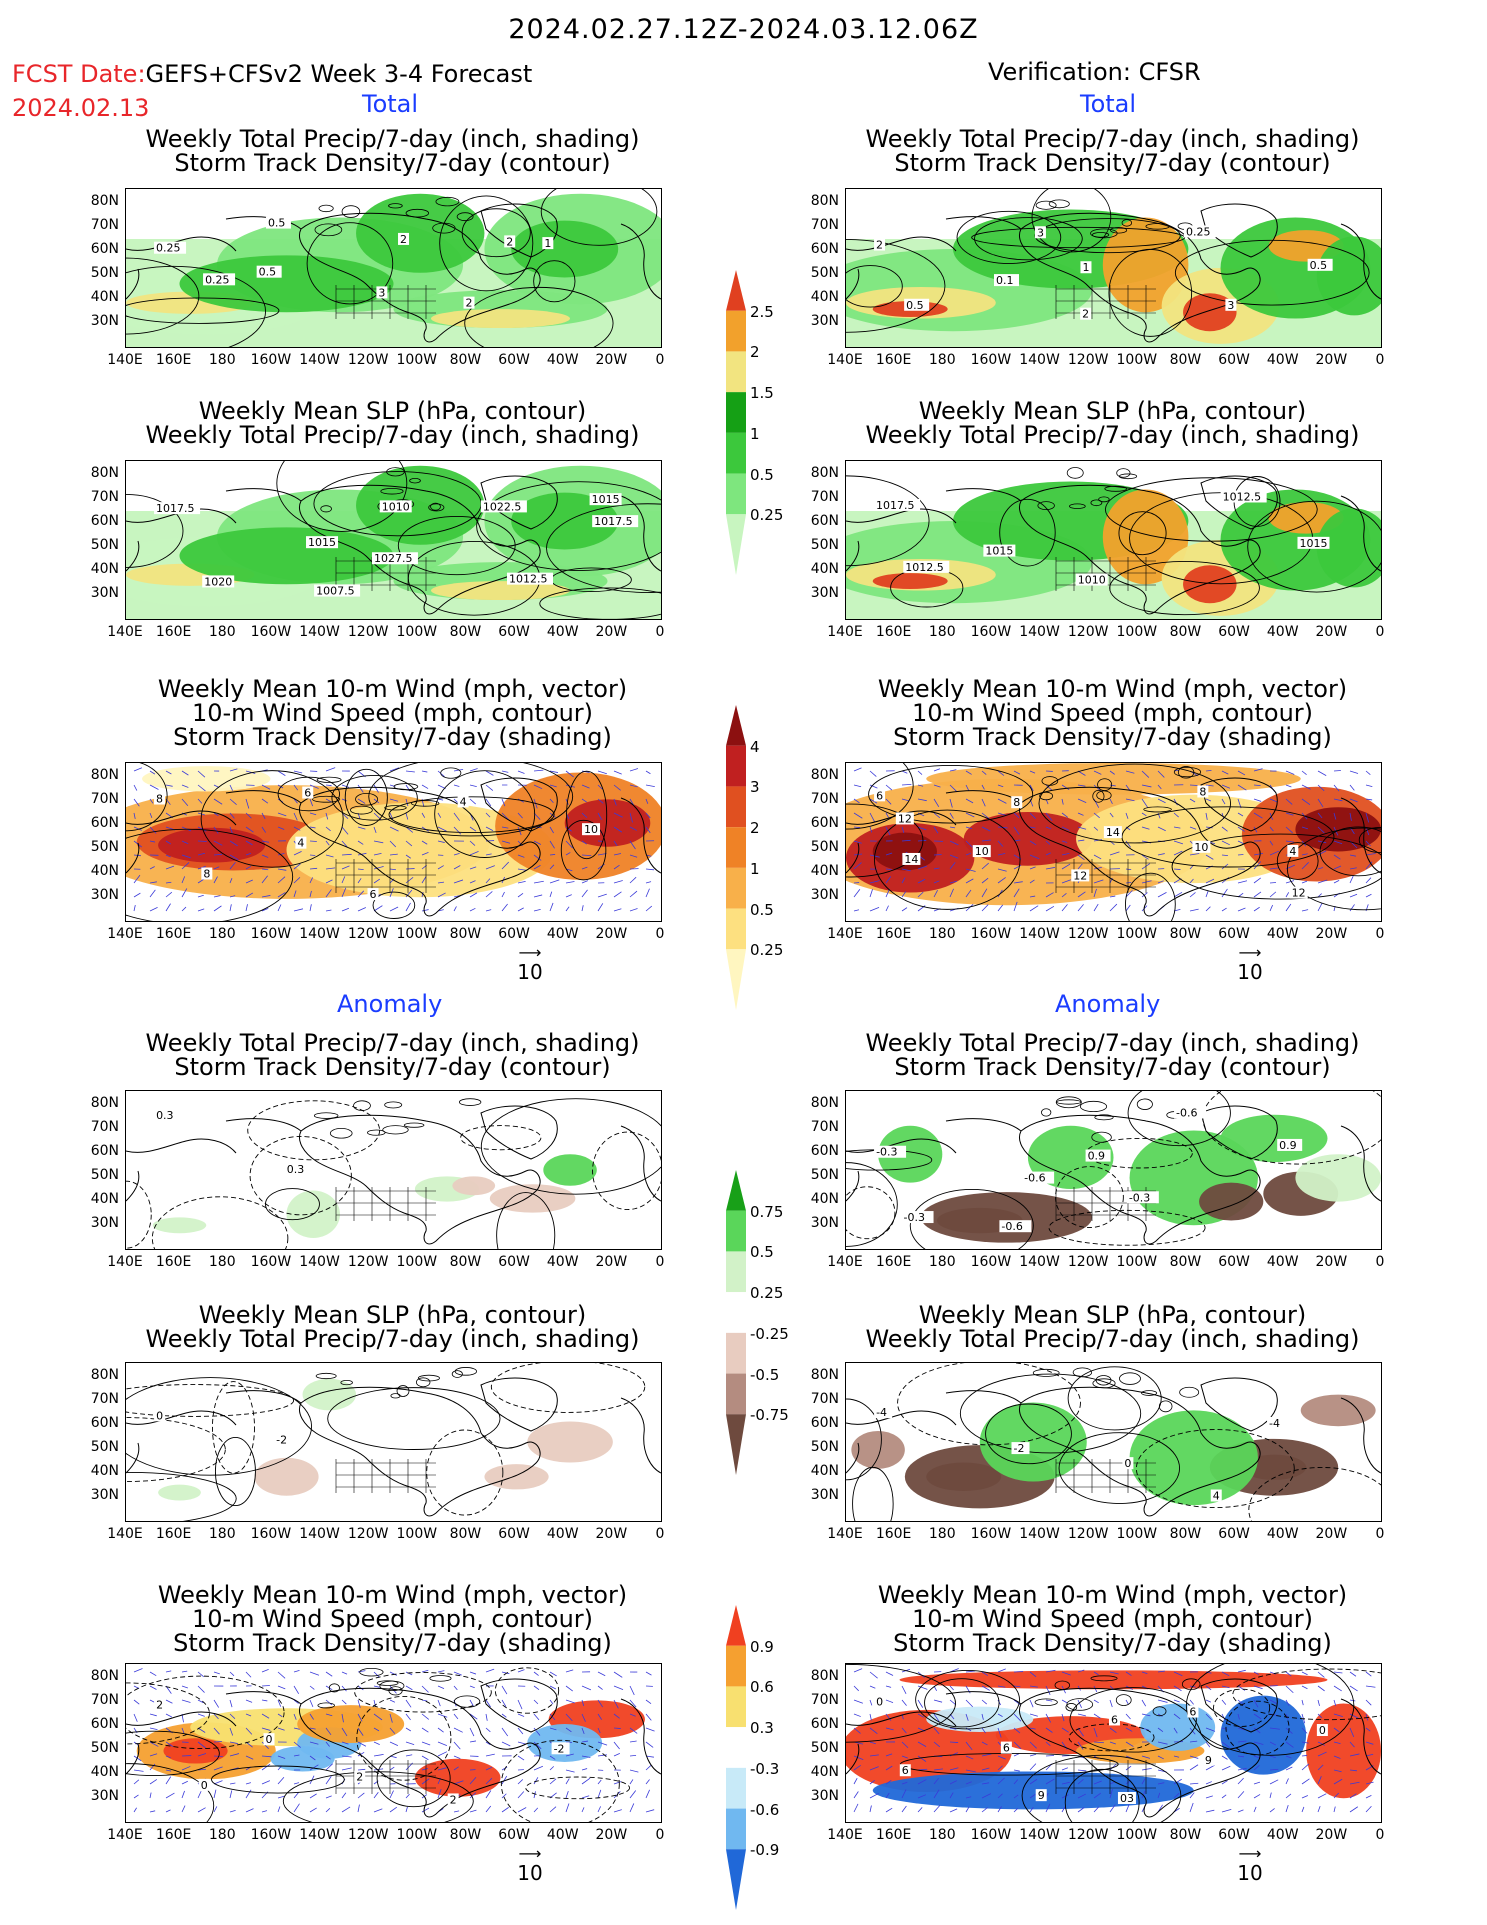  What do you see at coordinates (390, 1004) in the screenshot?
I see `section-anomaly-forecast: Anomaly` at bounding box center [390, 1004].